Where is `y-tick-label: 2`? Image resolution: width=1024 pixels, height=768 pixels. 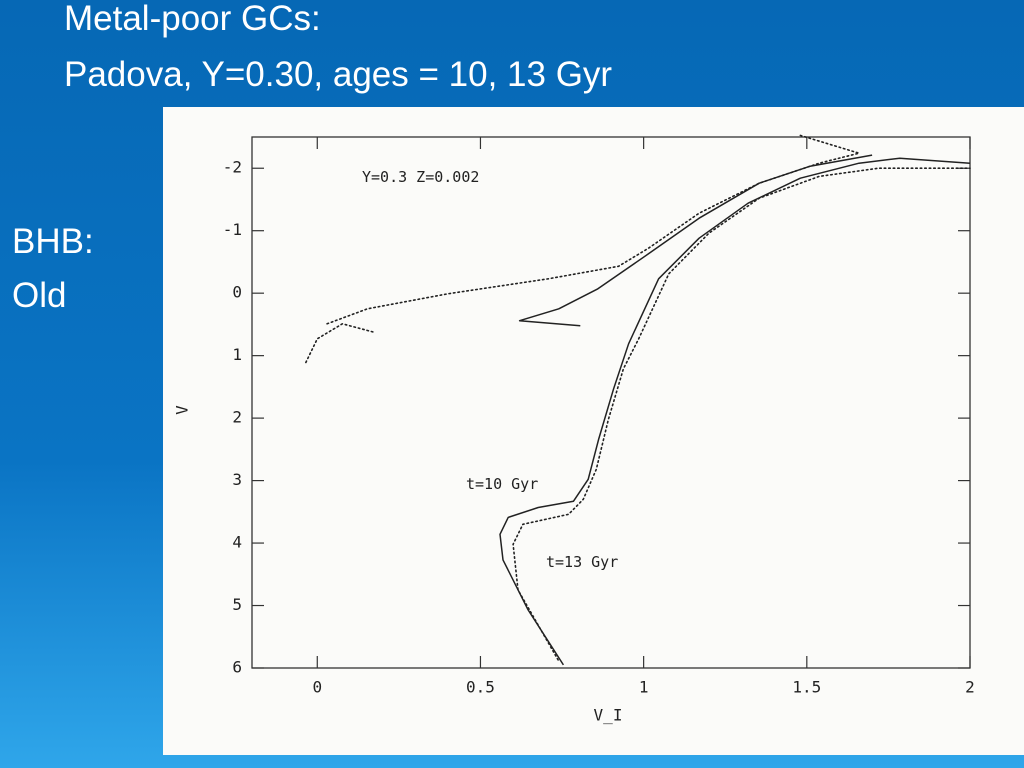
y-tick-label: 2 is located at coordinates (237, 417).